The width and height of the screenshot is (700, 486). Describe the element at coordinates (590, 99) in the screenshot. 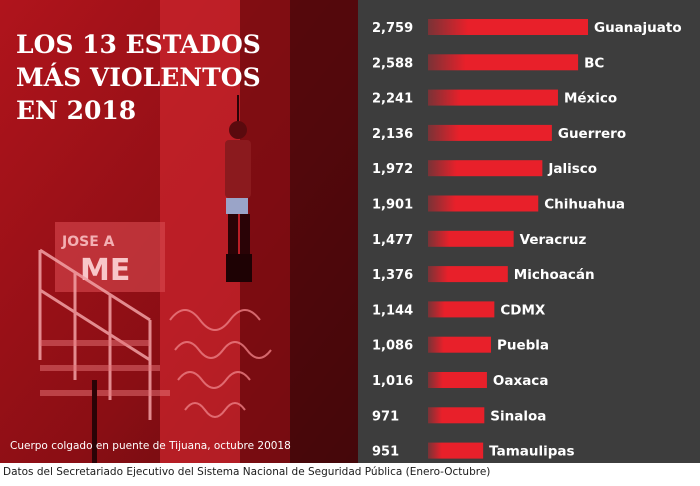

I see `category-label: México` at that location.